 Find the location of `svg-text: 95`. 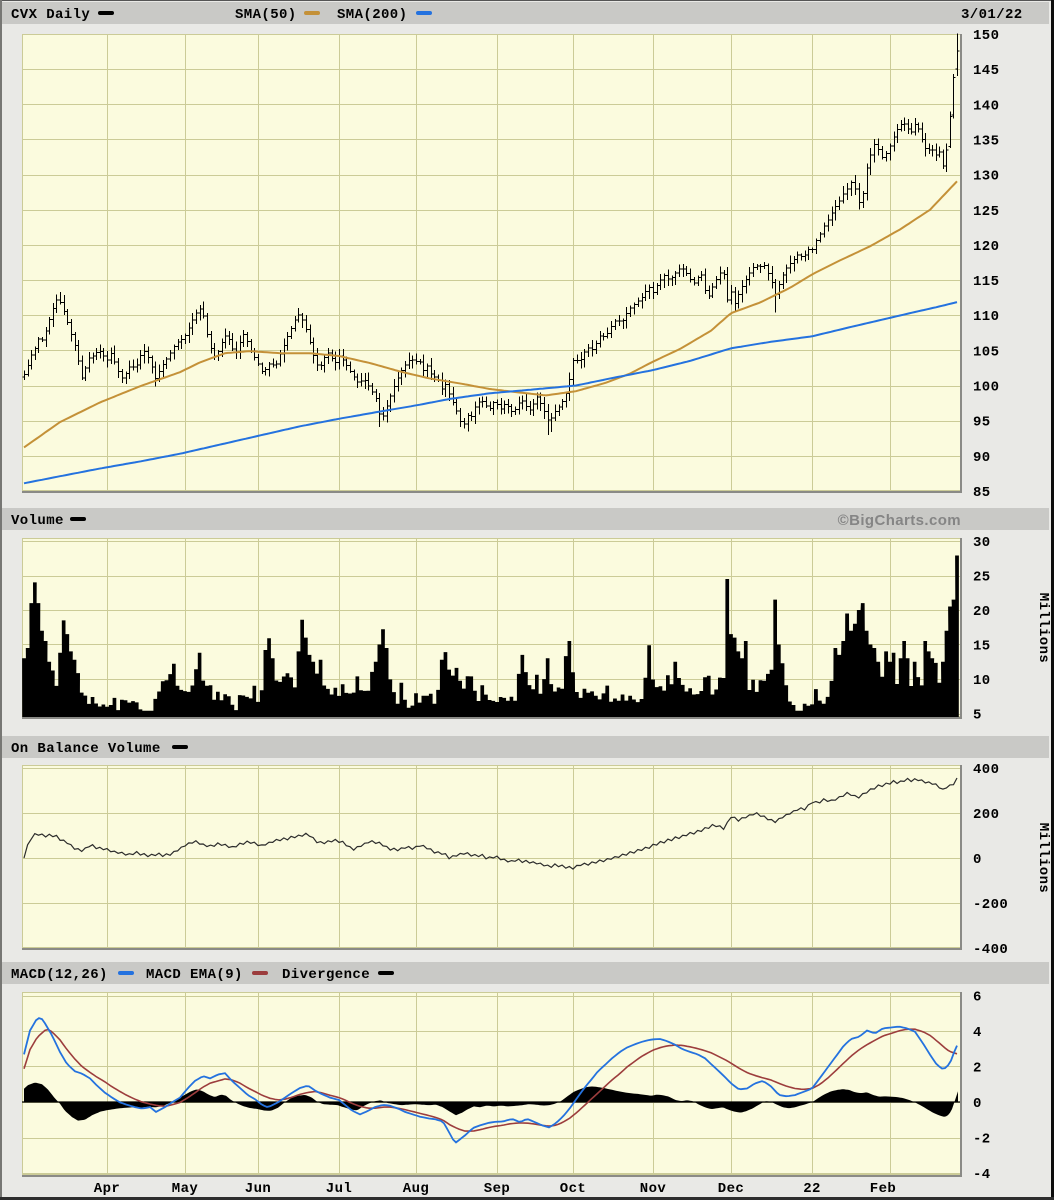

svg-text: 95 is located at coordinates (982, 423).